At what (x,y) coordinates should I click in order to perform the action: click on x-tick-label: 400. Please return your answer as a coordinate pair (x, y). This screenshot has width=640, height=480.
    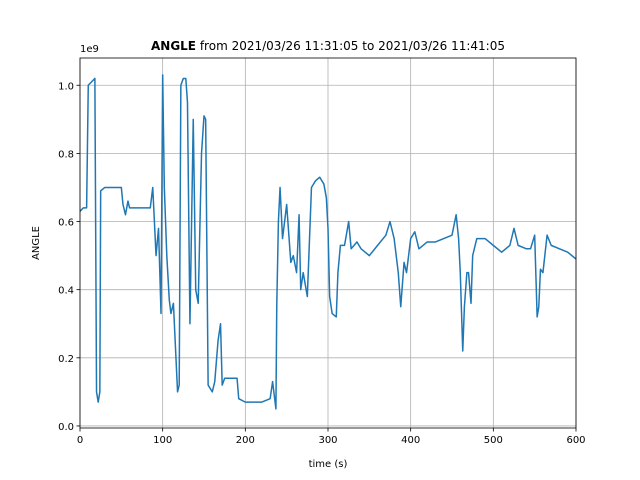
    Looking at the image, I should click on (410, 440).